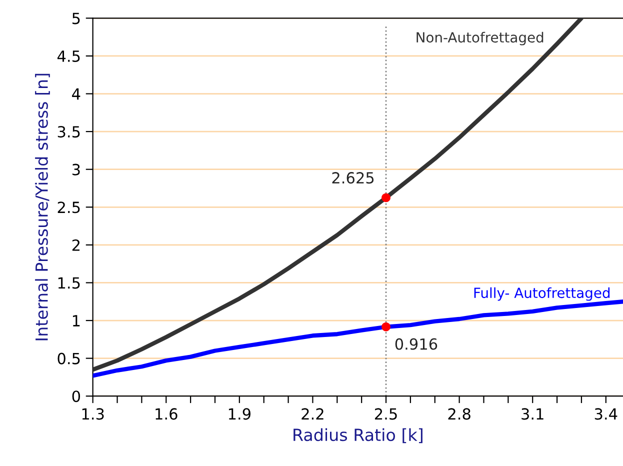  Describe the element at coordinates (385, 414) in the screenshot. I see `x-tick-label: 2.5` at that location.